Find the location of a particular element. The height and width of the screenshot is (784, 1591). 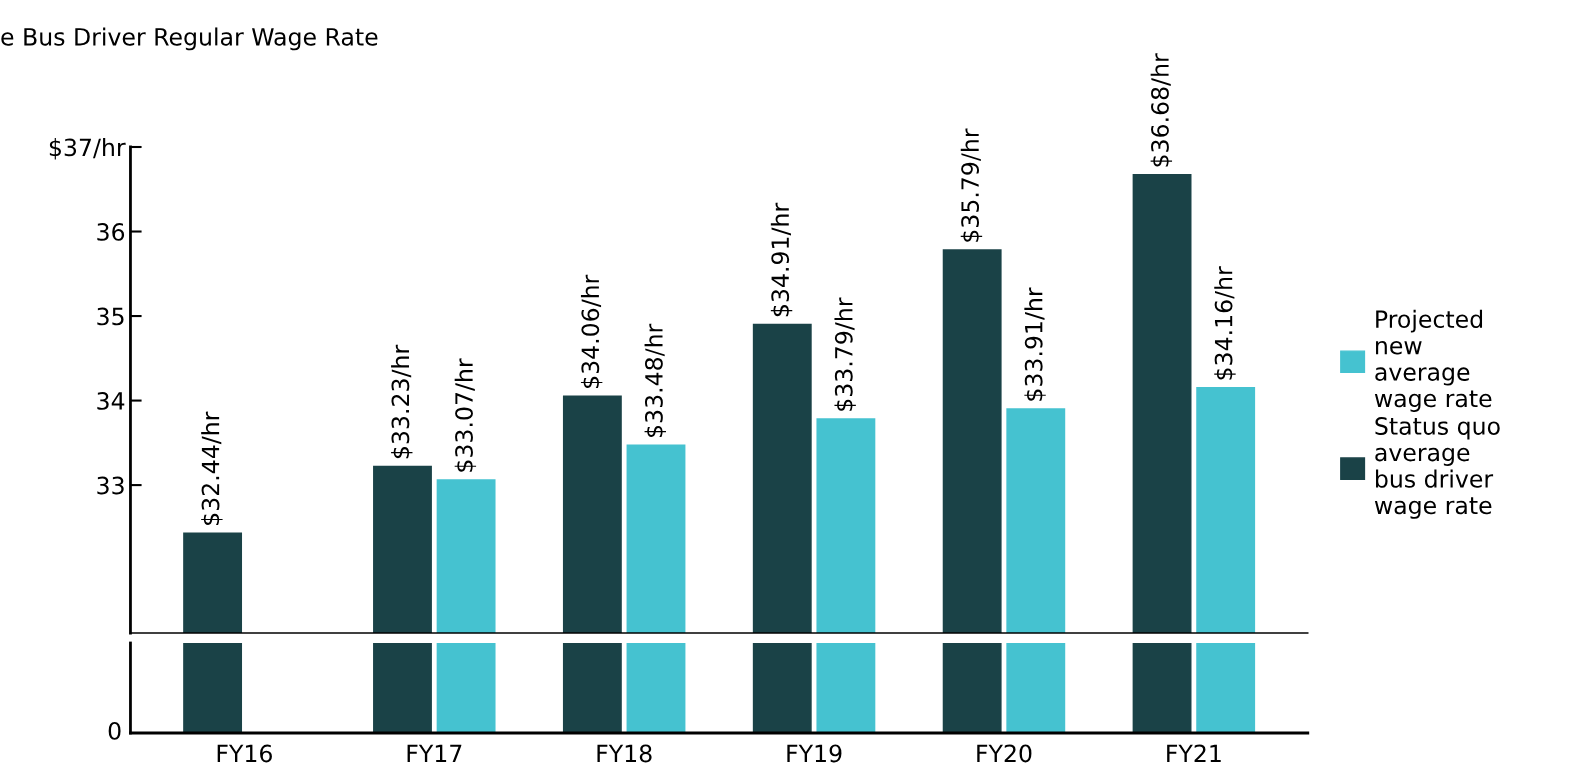

y-tick-label: 33 is located at coordinates (110, 485).